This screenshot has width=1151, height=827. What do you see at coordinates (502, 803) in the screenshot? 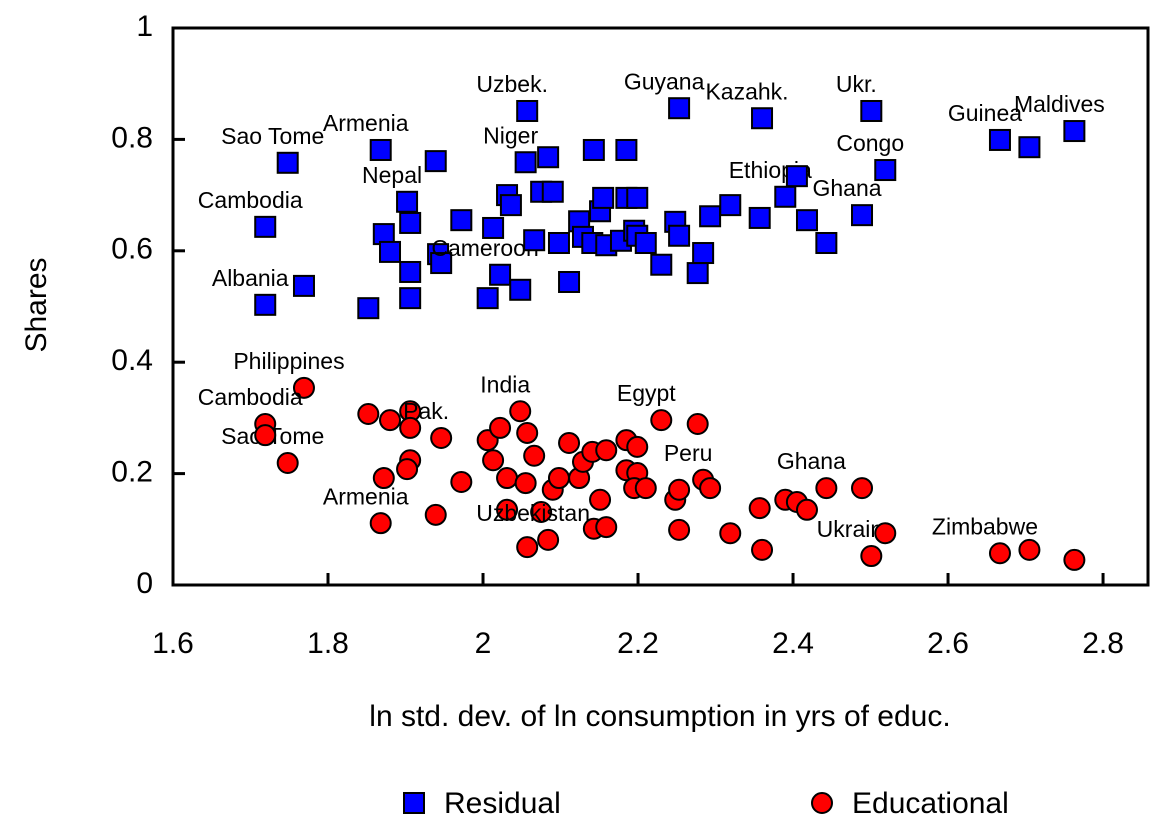
I see `legend-label: Residual` at bounding box center [502, 803].